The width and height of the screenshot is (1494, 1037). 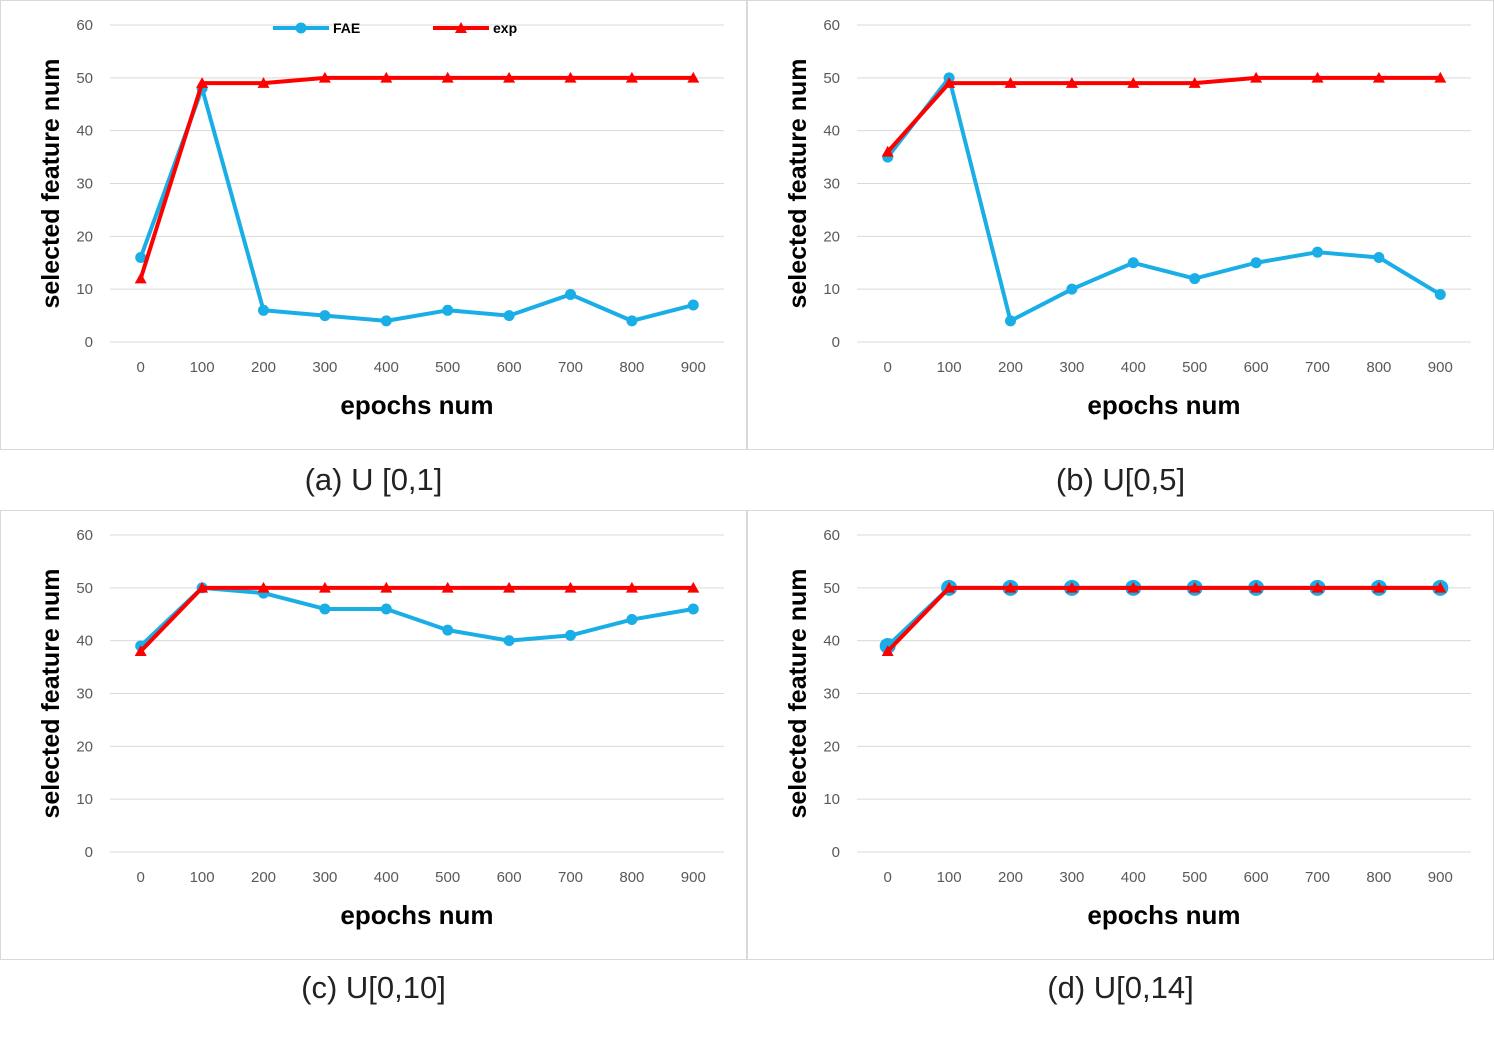 I want to click on caption-a: (a) U [0,1], so click(x=373, y=479).